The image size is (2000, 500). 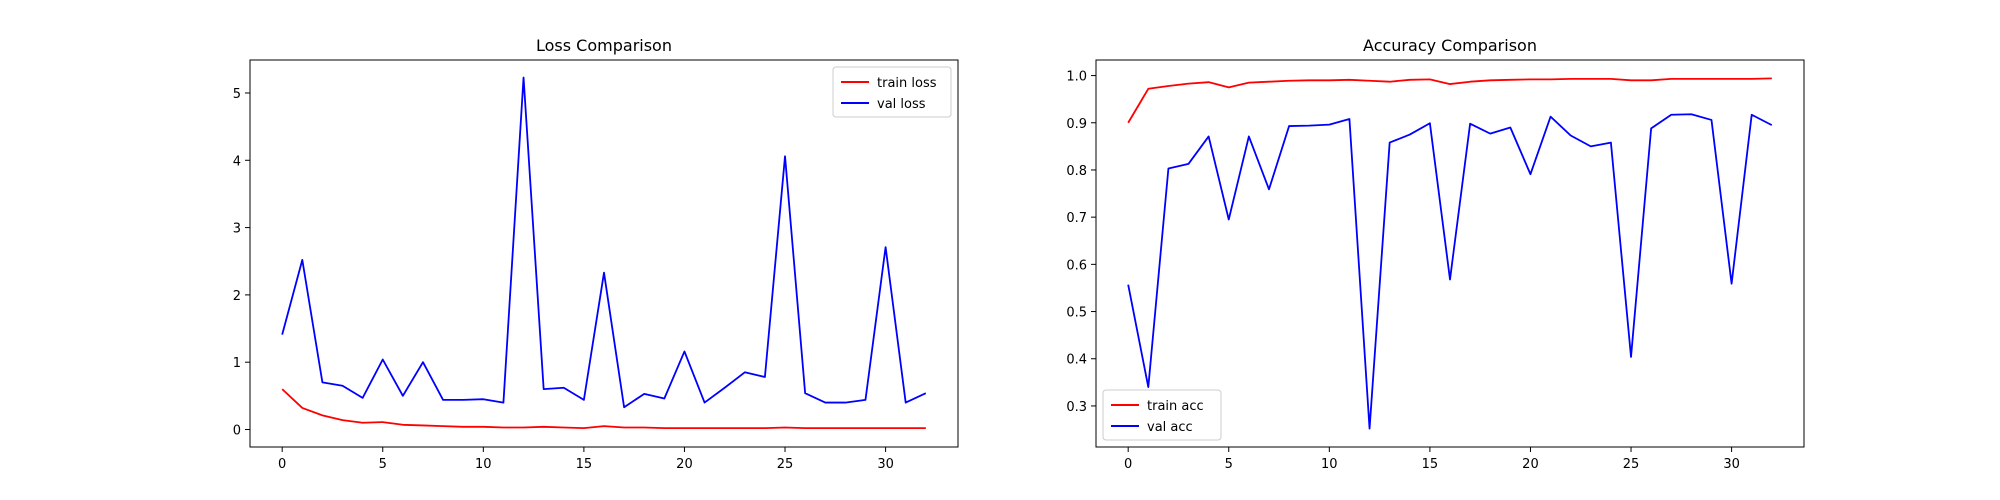 What do you see at coordinates (237, 431) in the screenshot?
I see `loss-y-tick-label: 0` at bounding box center [237, 431].